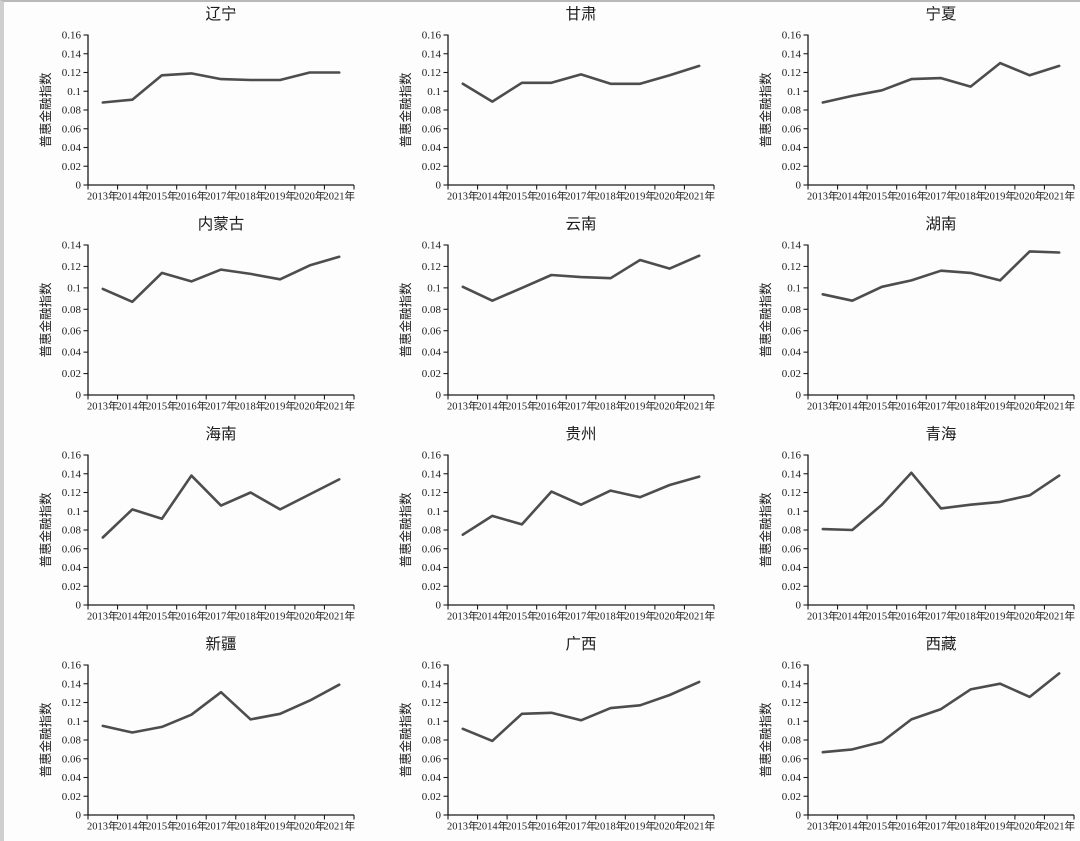 This screenshot has width=1080, height=841. I want to click on chart-title: 云南, so click(580, 224).